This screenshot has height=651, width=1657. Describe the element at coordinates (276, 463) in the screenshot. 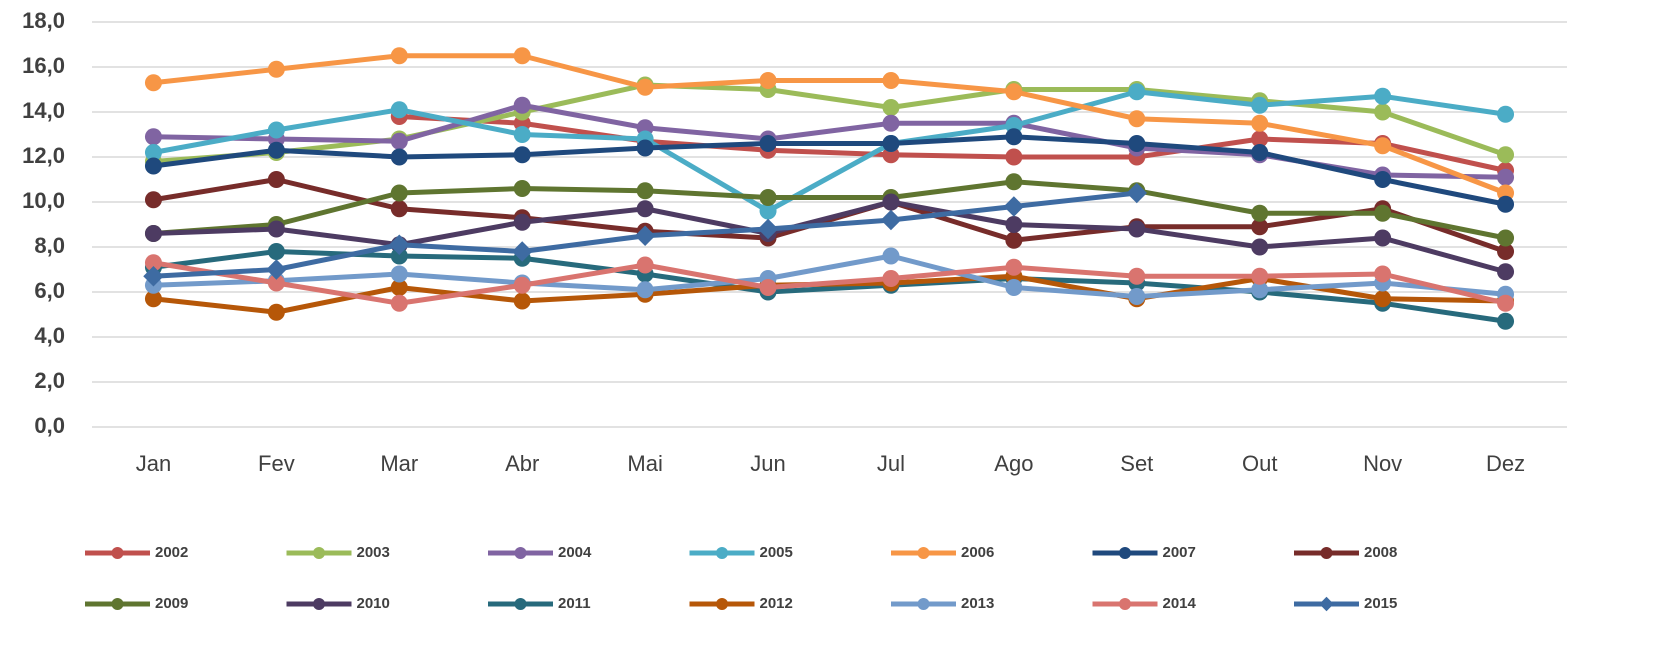

I see `x-tick-label: Fev` at that location.